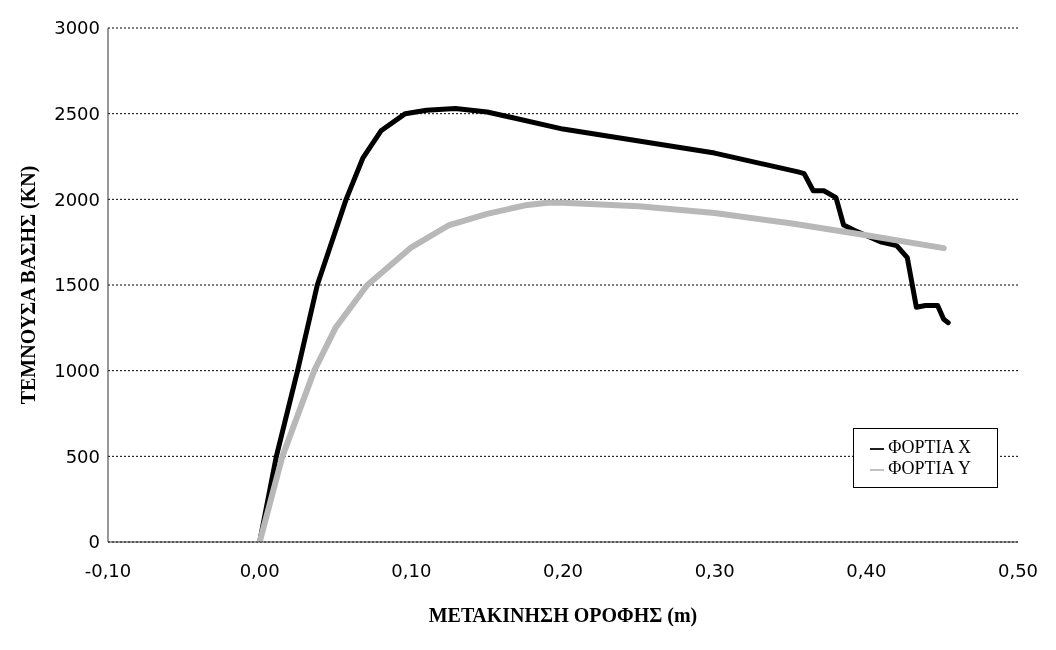 Image resolution: width=1056 pixels, height=650 pixels. What do you see at coordinates (259, 570) in the screenshot?
I see `x-tick-label: 0,00` at bounding box center [259, 570].